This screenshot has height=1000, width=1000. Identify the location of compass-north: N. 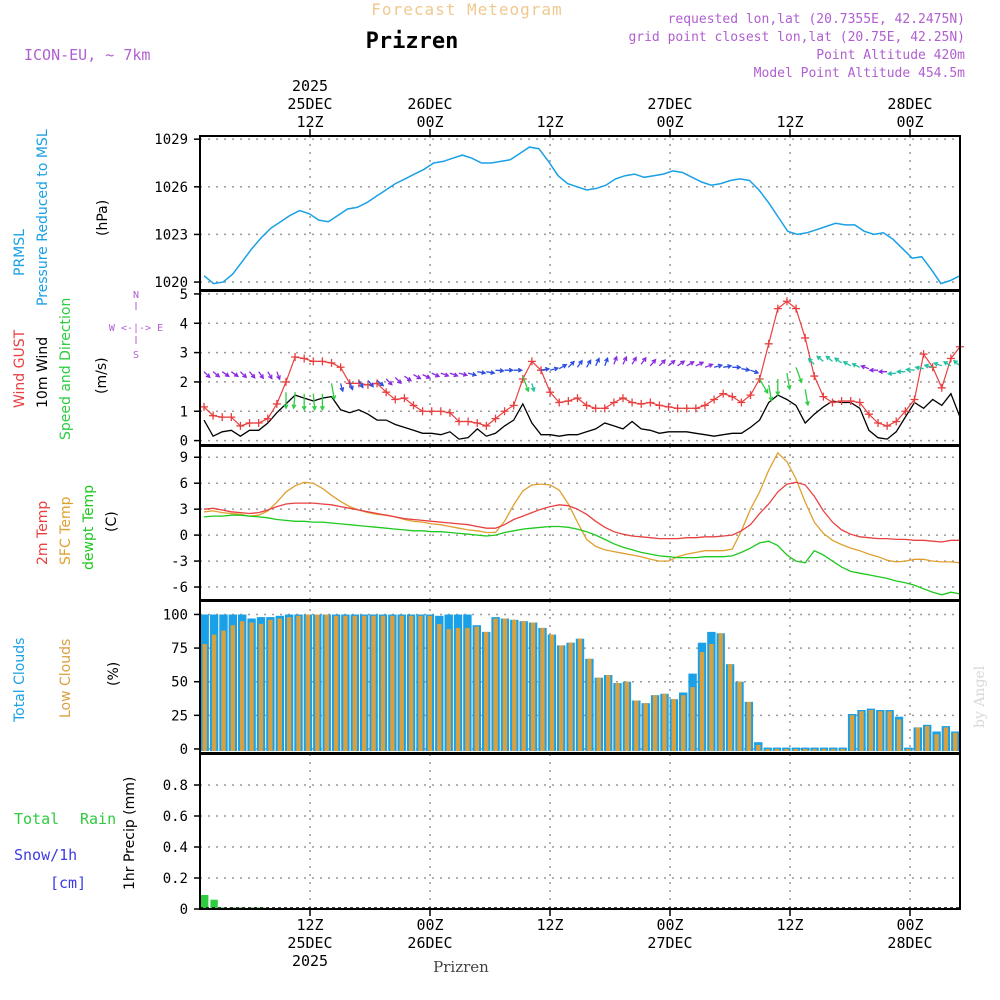
(136, 295).